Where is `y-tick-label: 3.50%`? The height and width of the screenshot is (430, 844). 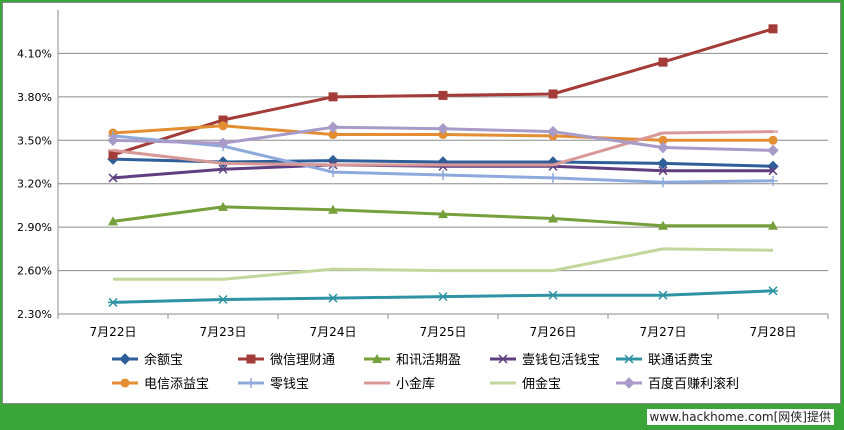
y-tick-label: 3.50% is located at coordinates (34, 140).